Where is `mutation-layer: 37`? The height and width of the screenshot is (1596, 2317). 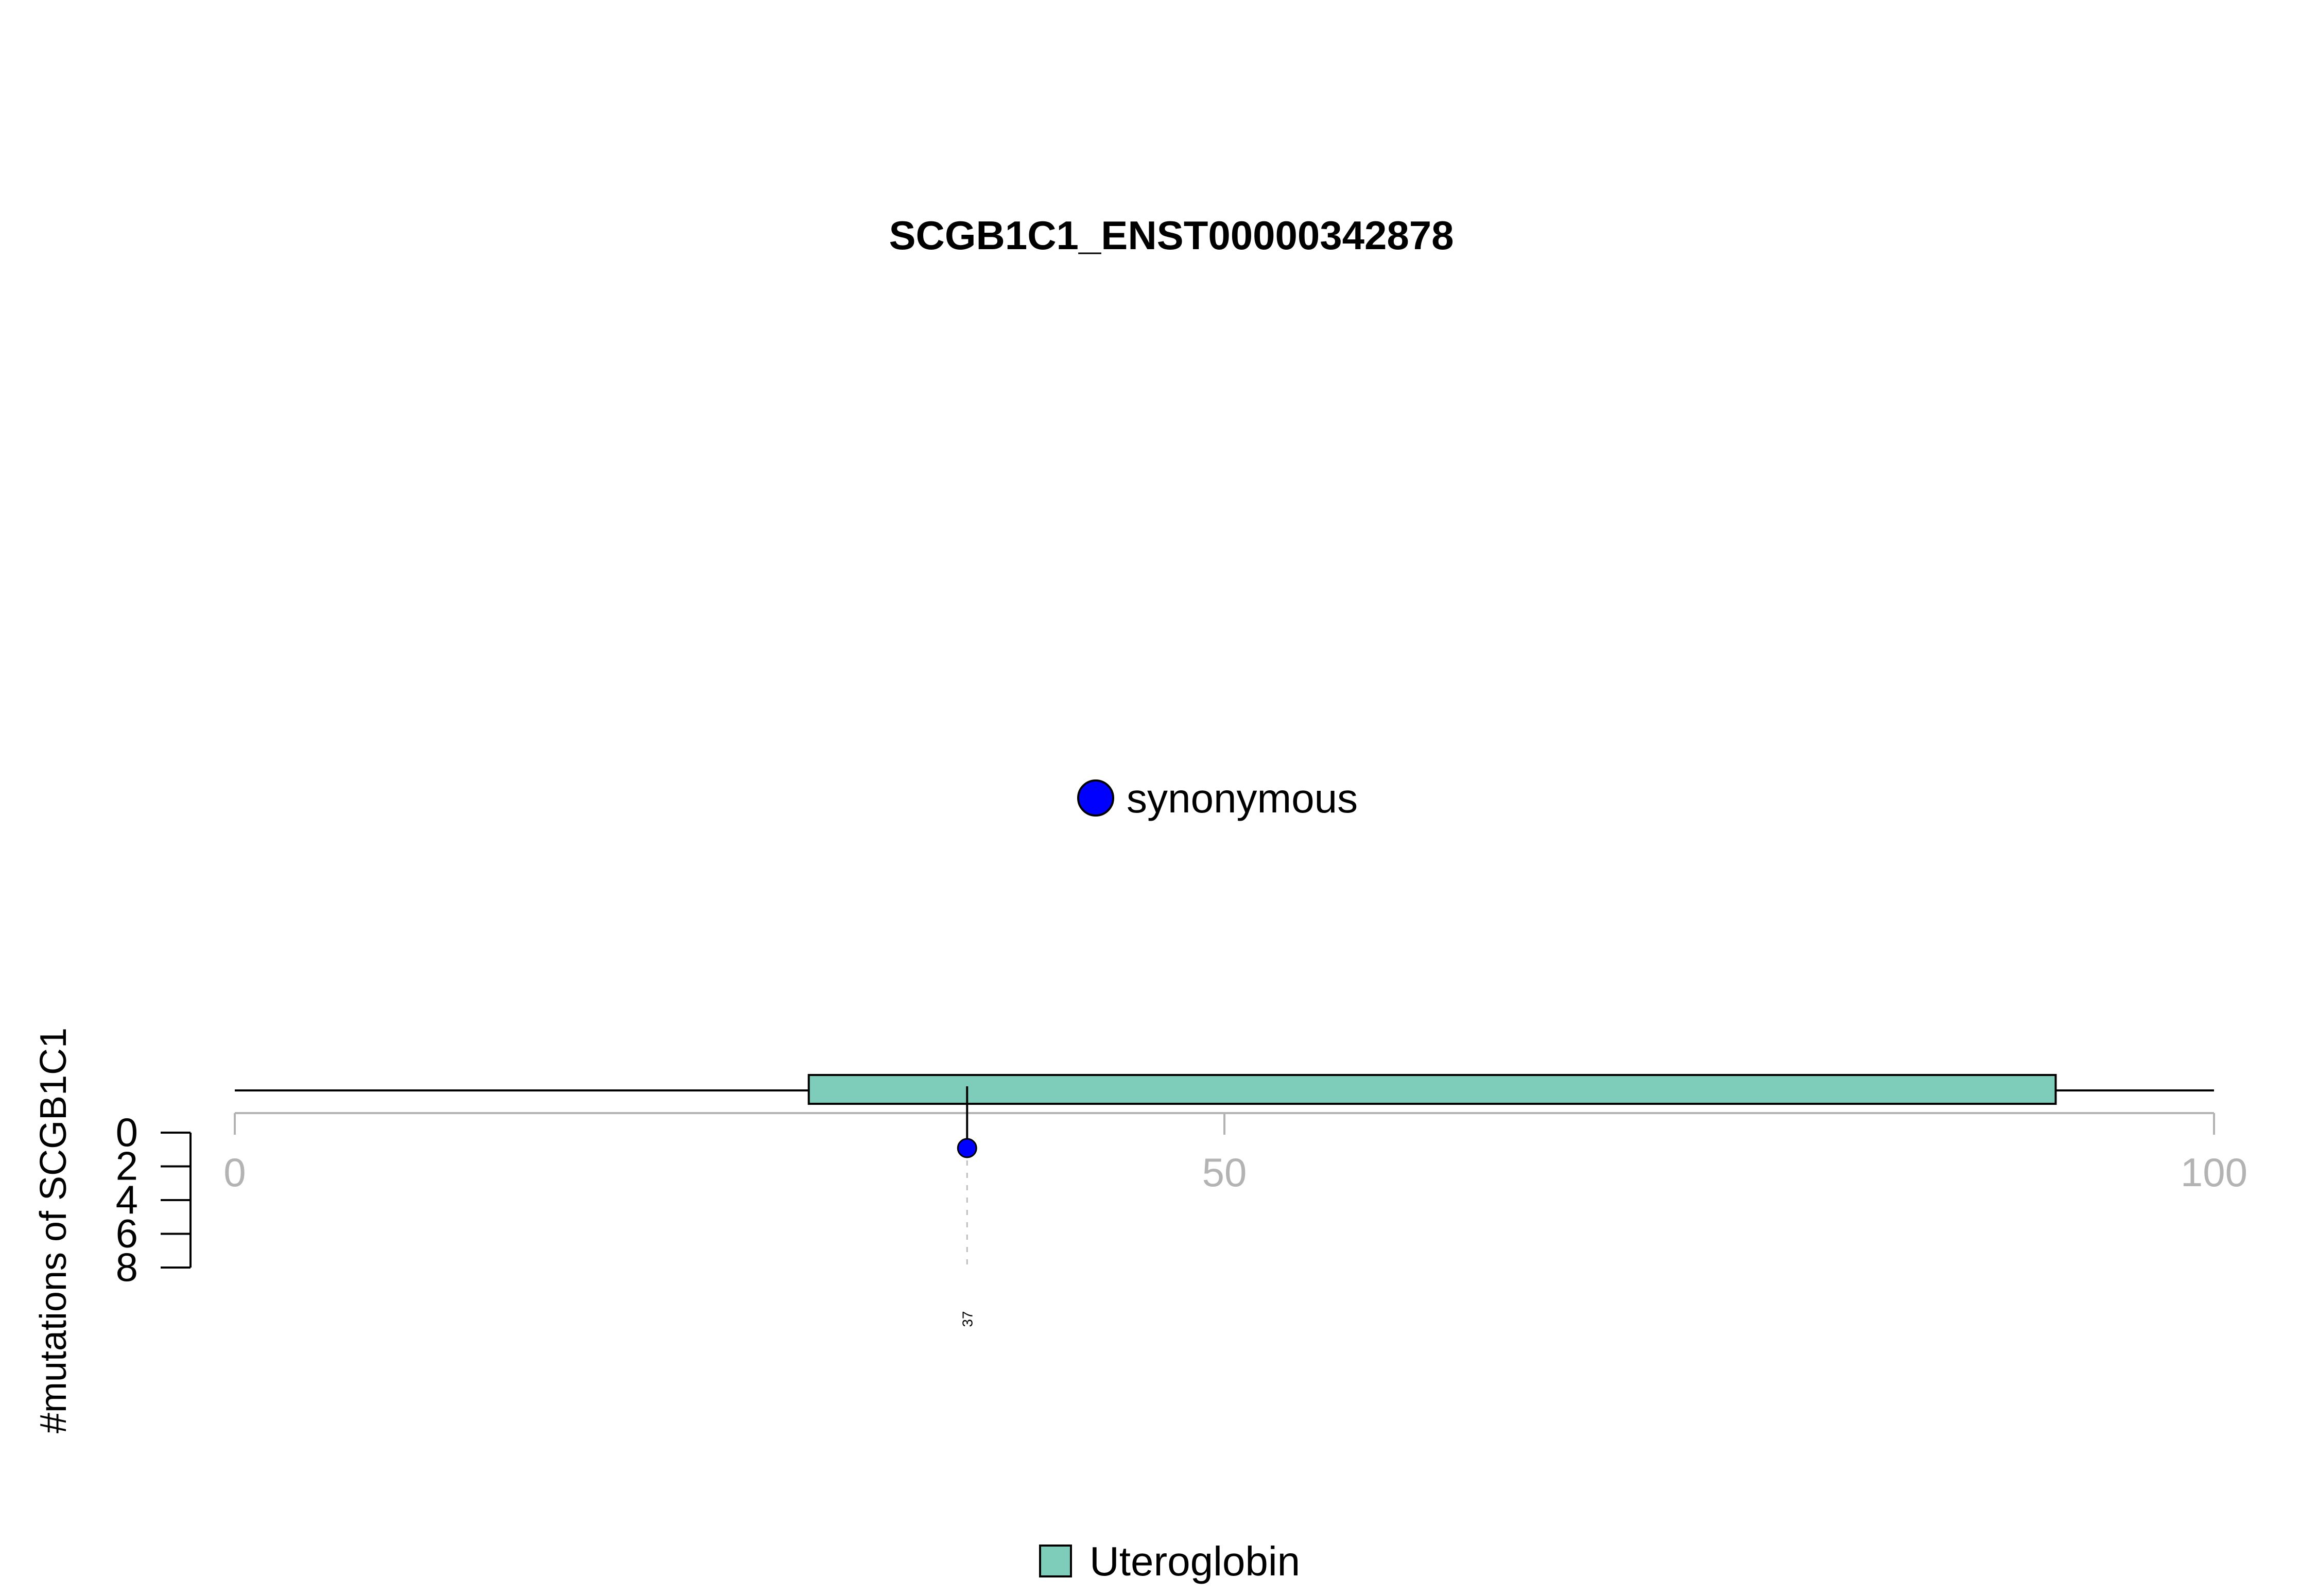 mutation-layer: 37 is located at coordinates (967, 1206).